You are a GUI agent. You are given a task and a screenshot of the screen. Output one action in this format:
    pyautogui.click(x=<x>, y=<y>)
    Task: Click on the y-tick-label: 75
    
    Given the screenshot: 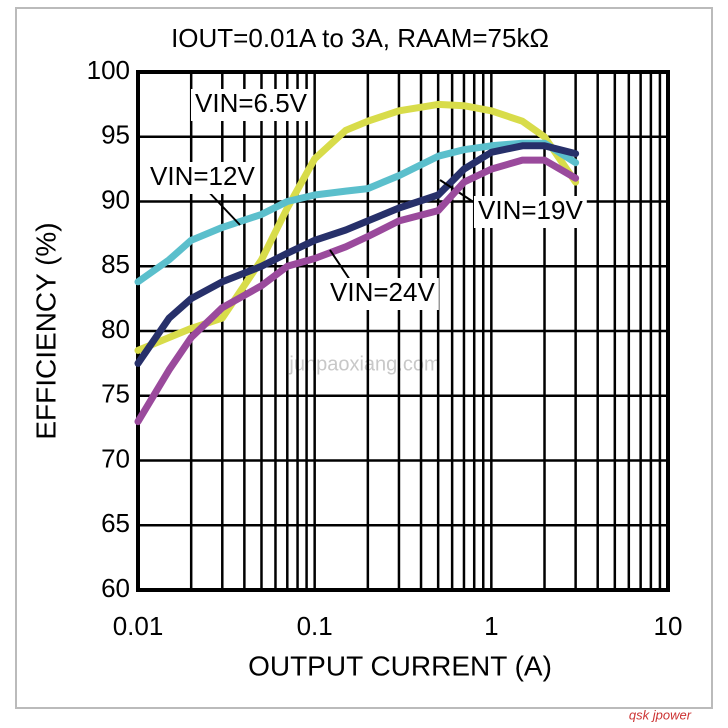 What is the action you would take?
    pyautogui.click(x=115, y=394)
    